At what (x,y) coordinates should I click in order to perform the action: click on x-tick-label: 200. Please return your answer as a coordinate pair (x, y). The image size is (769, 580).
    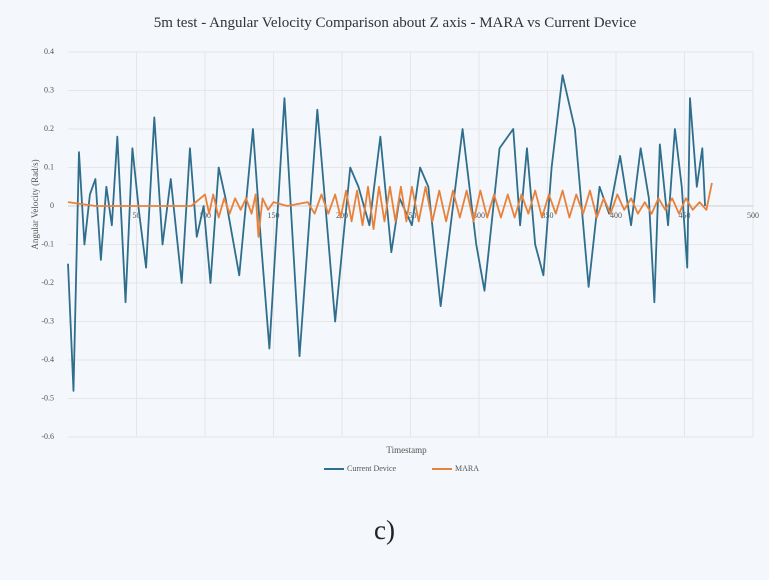
    Looking at the image, I should click on (342, 215).